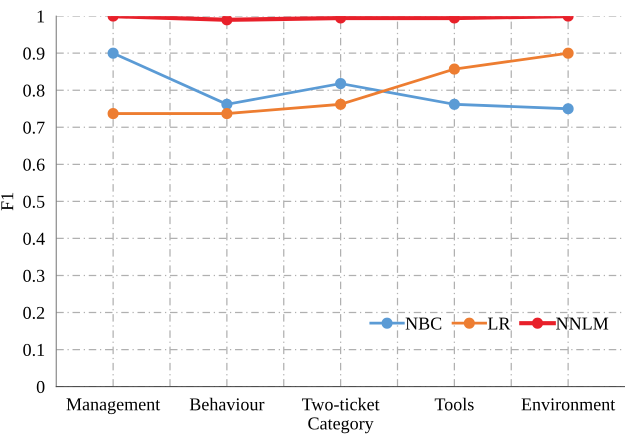  Describe the element at coordinates (33, 53) in the screenshot. I see `y-tick-label: 0.9` at that location.